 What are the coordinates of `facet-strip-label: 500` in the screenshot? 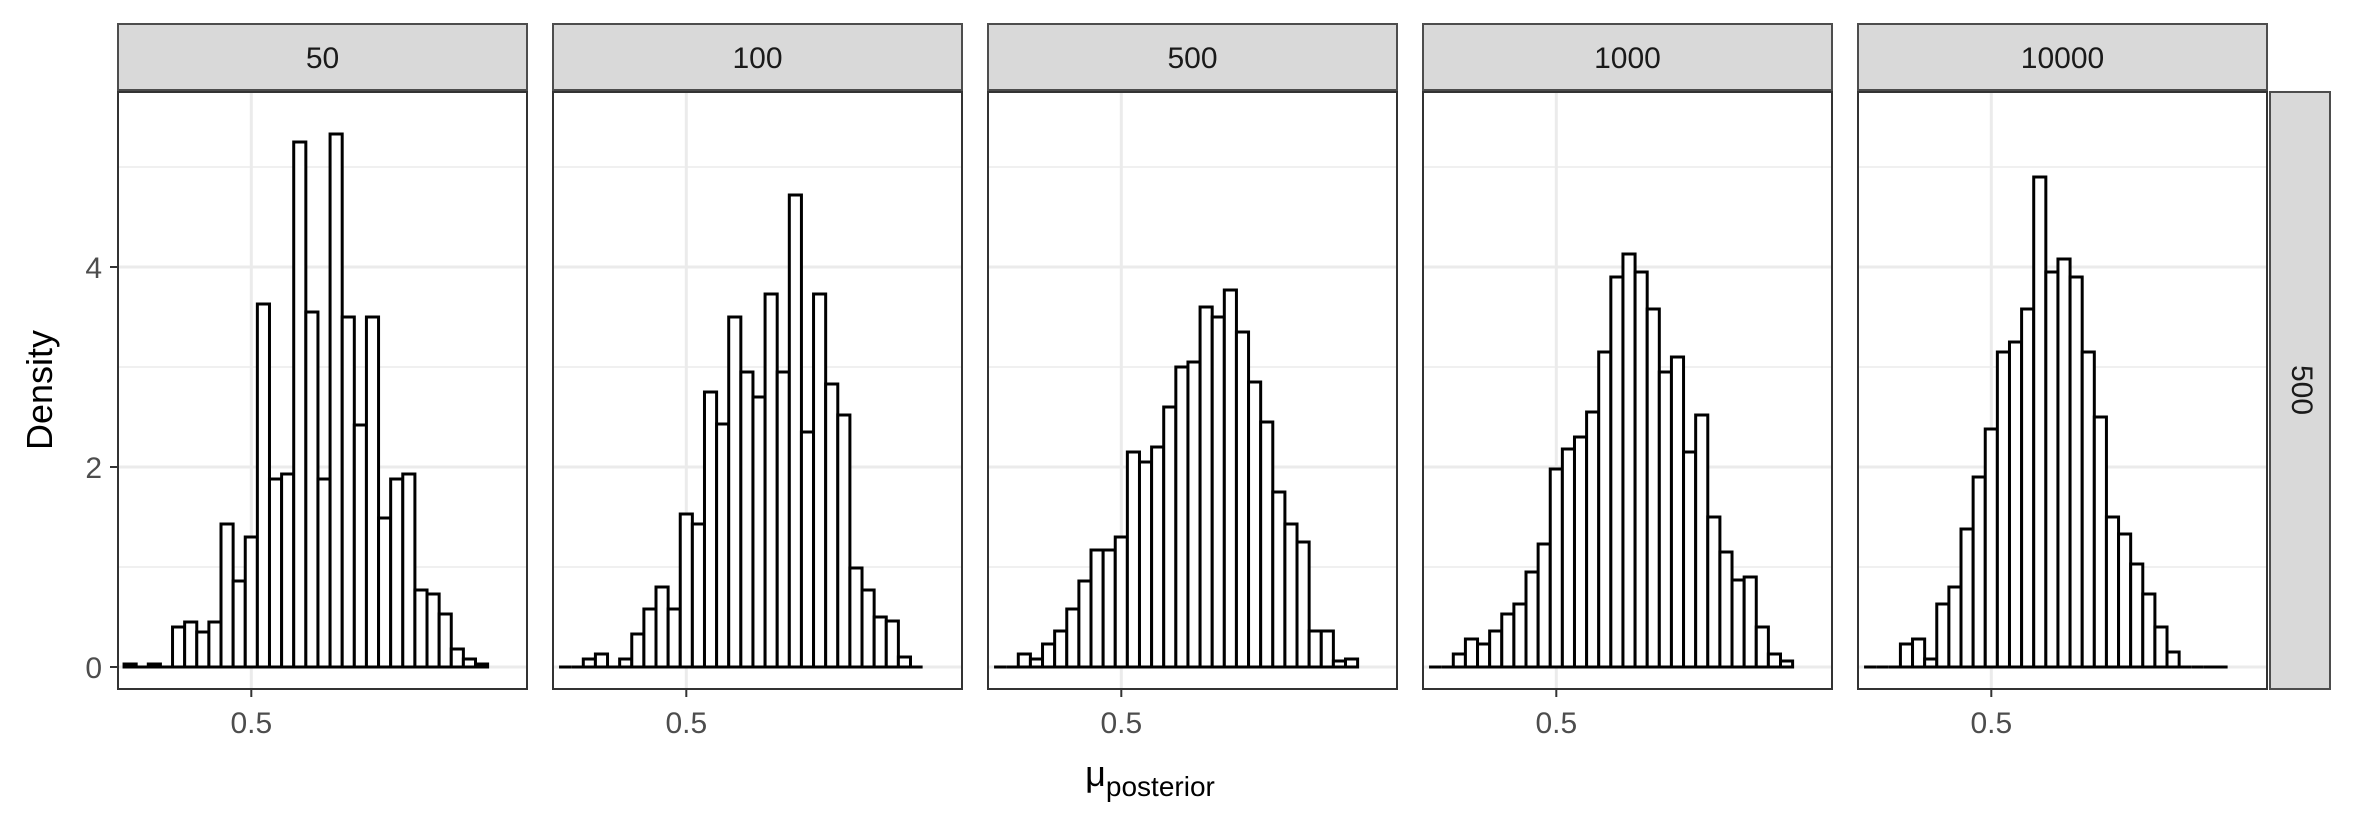 It's located at (1192, 58).